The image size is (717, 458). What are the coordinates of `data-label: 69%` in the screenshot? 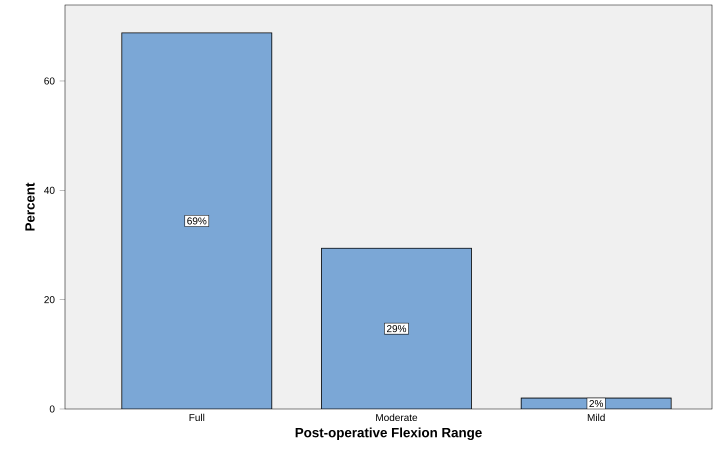 It's located at (196, 220).